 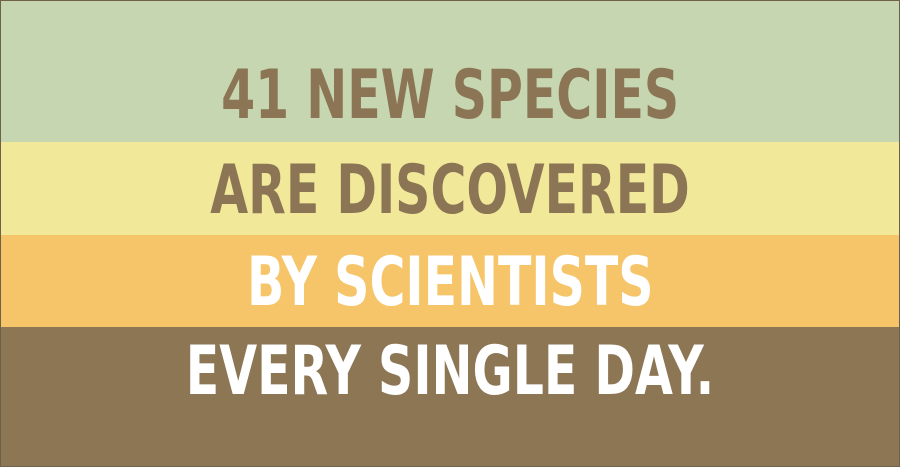 What do you see at coordinates (450, 95) in the screenshot?
I see `headline-line-1: 41 NEW SPECIES` at bounding box center [450, 95].